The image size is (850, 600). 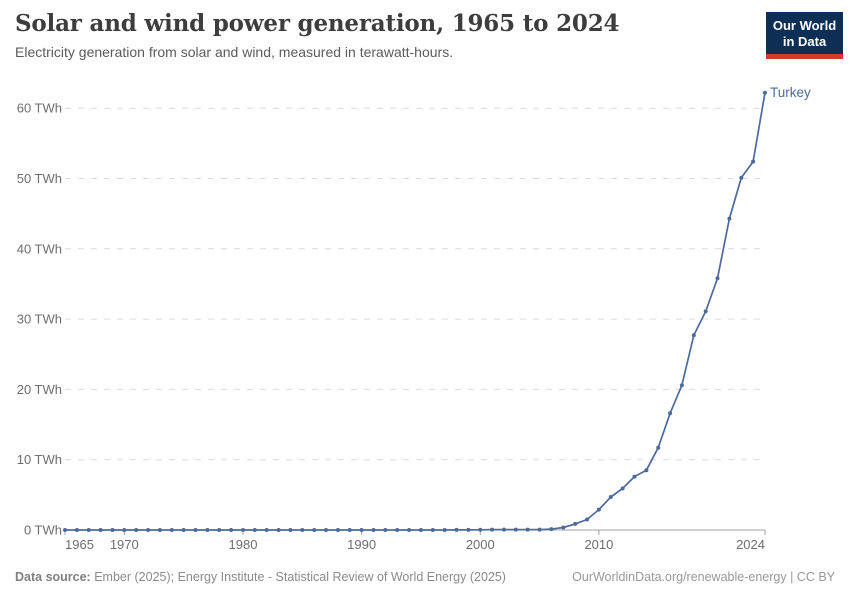 What do you see at coordinates (598, 544) in the screenshot?
I see `x-tick-label: 2010` at bounding box center [598, 544].